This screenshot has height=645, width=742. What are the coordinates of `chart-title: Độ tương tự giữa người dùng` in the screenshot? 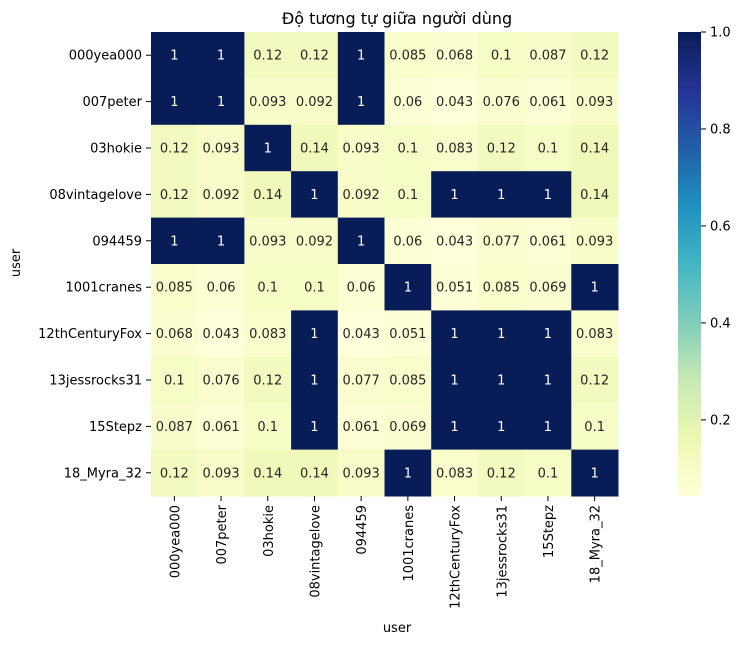 It's located at (397, 18).